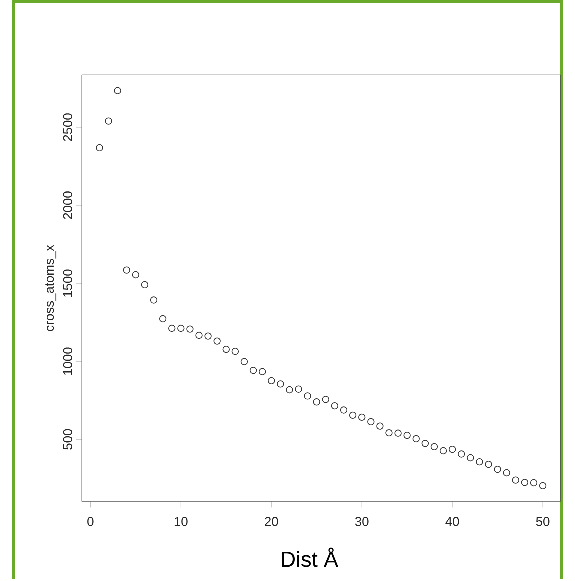 The image size is (575, 581). What do you see at coordinates (68, 439) in the screenshot?
I see `y-tick-label: 500` at bounding box center [68, 439].